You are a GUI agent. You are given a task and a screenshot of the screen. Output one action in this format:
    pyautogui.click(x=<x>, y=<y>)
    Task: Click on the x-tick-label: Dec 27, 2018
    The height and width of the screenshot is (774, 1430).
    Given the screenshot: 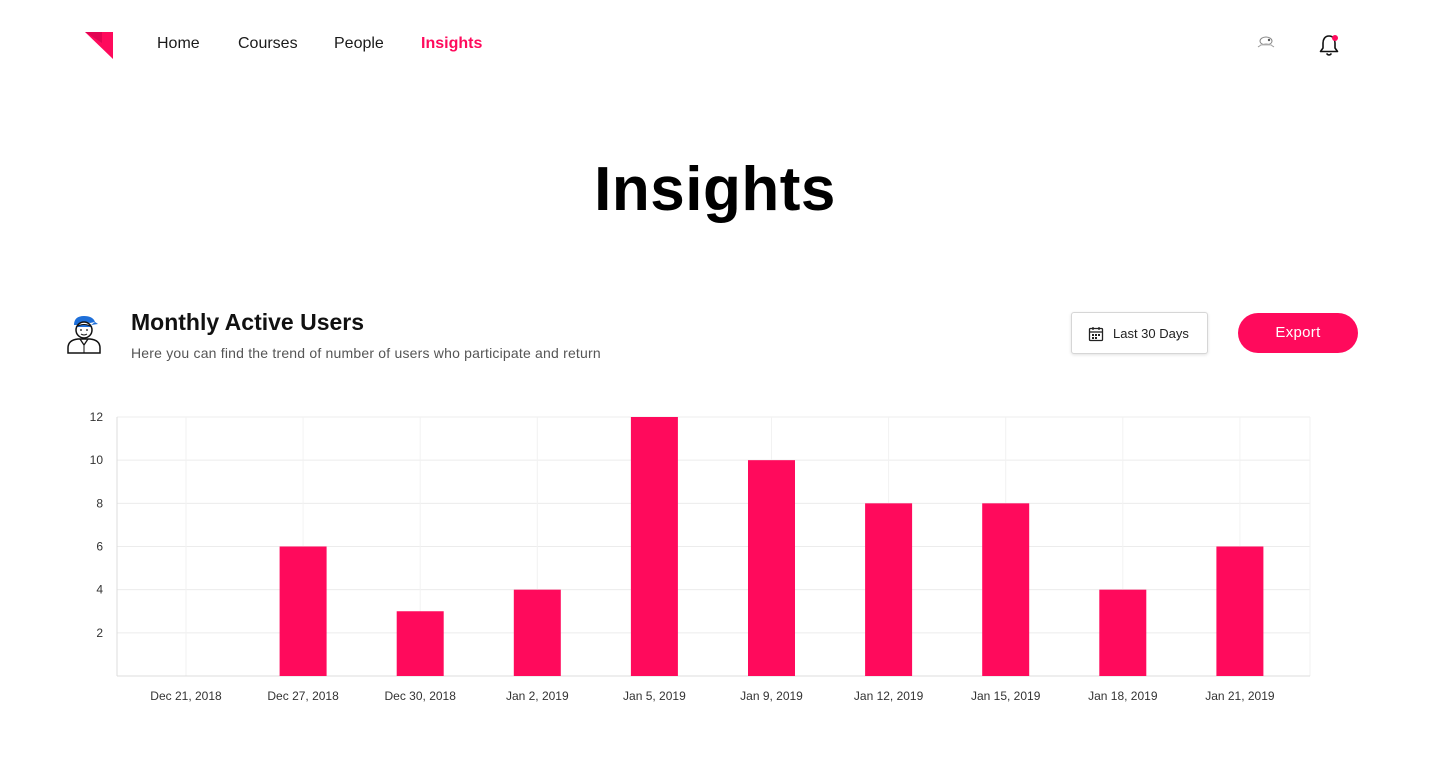 What is the action you would take?
    pyautogui.click(x=303, y=696)
    